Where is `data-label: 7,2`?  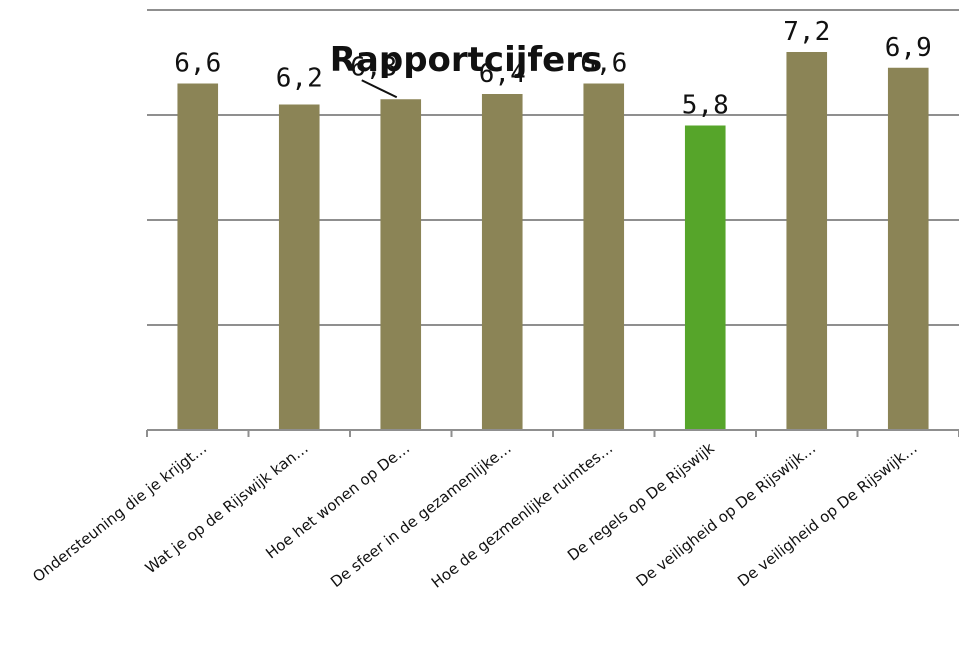
data-label: 7,2 is located at coordinates (806, 32).